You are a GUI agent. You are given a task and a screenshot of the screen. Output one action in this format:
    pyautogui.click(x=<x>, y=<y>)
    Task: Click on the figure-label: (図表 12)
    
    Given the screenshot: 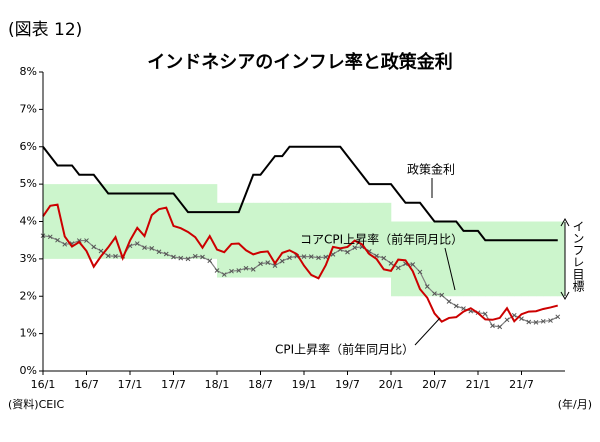 What is the action you would take?
    pyautogui.click(x=45, y=30)
    